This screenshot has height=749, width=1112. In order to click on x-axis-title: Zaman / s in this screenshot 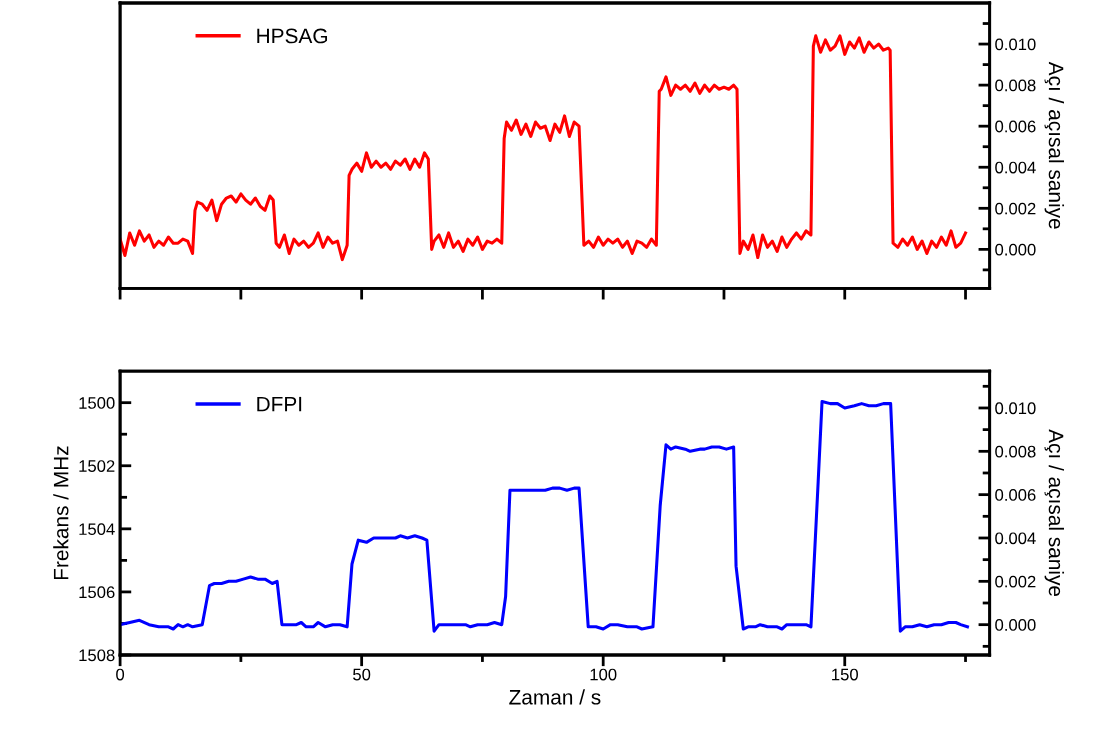, I will do `click(555, 697)`.